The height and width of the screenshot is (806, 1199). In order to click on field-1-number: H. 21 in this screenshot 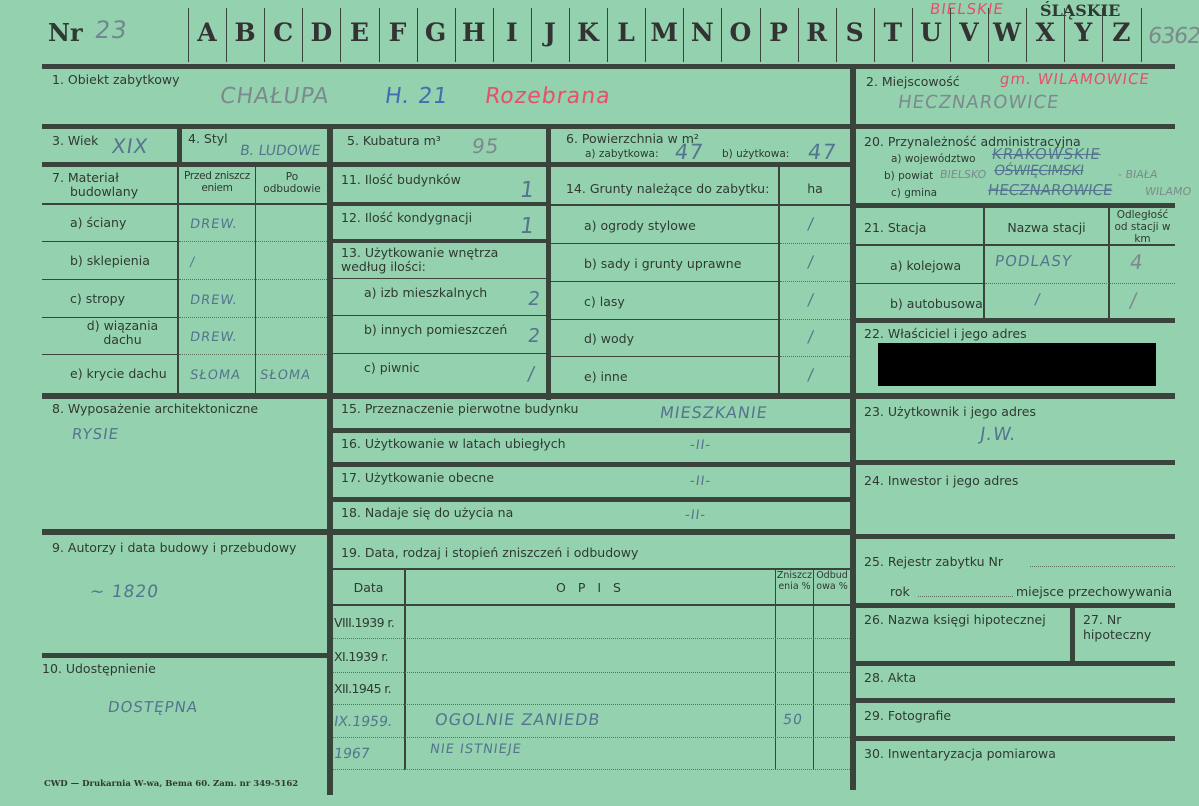, I will do `click(416, 96)`.